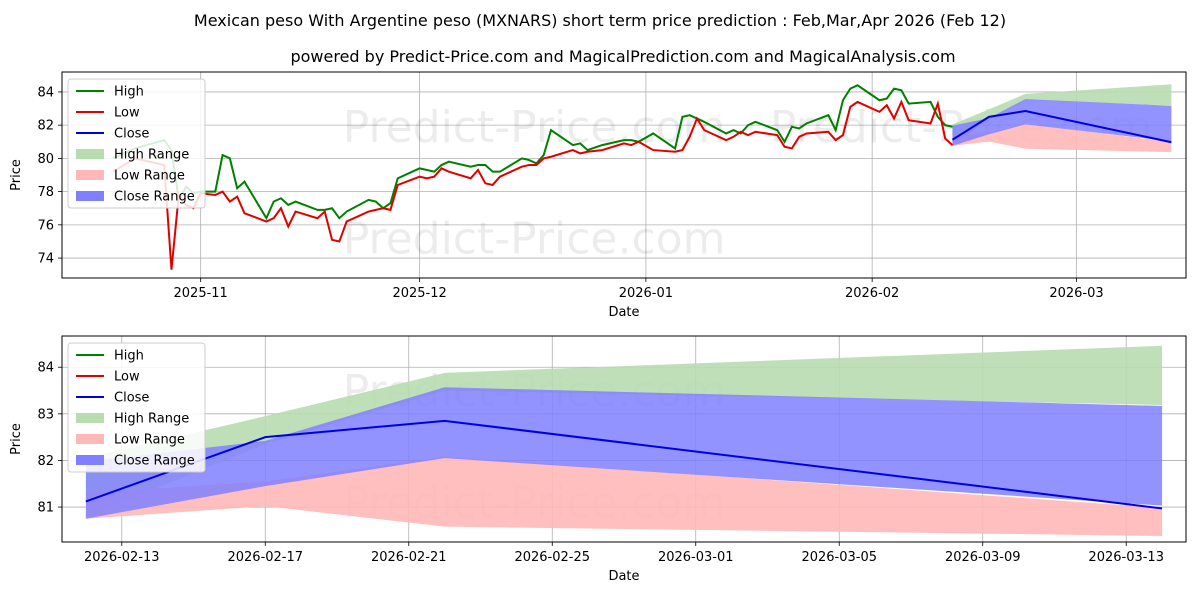  I want to click on close-range-band, so click(1062, 122).